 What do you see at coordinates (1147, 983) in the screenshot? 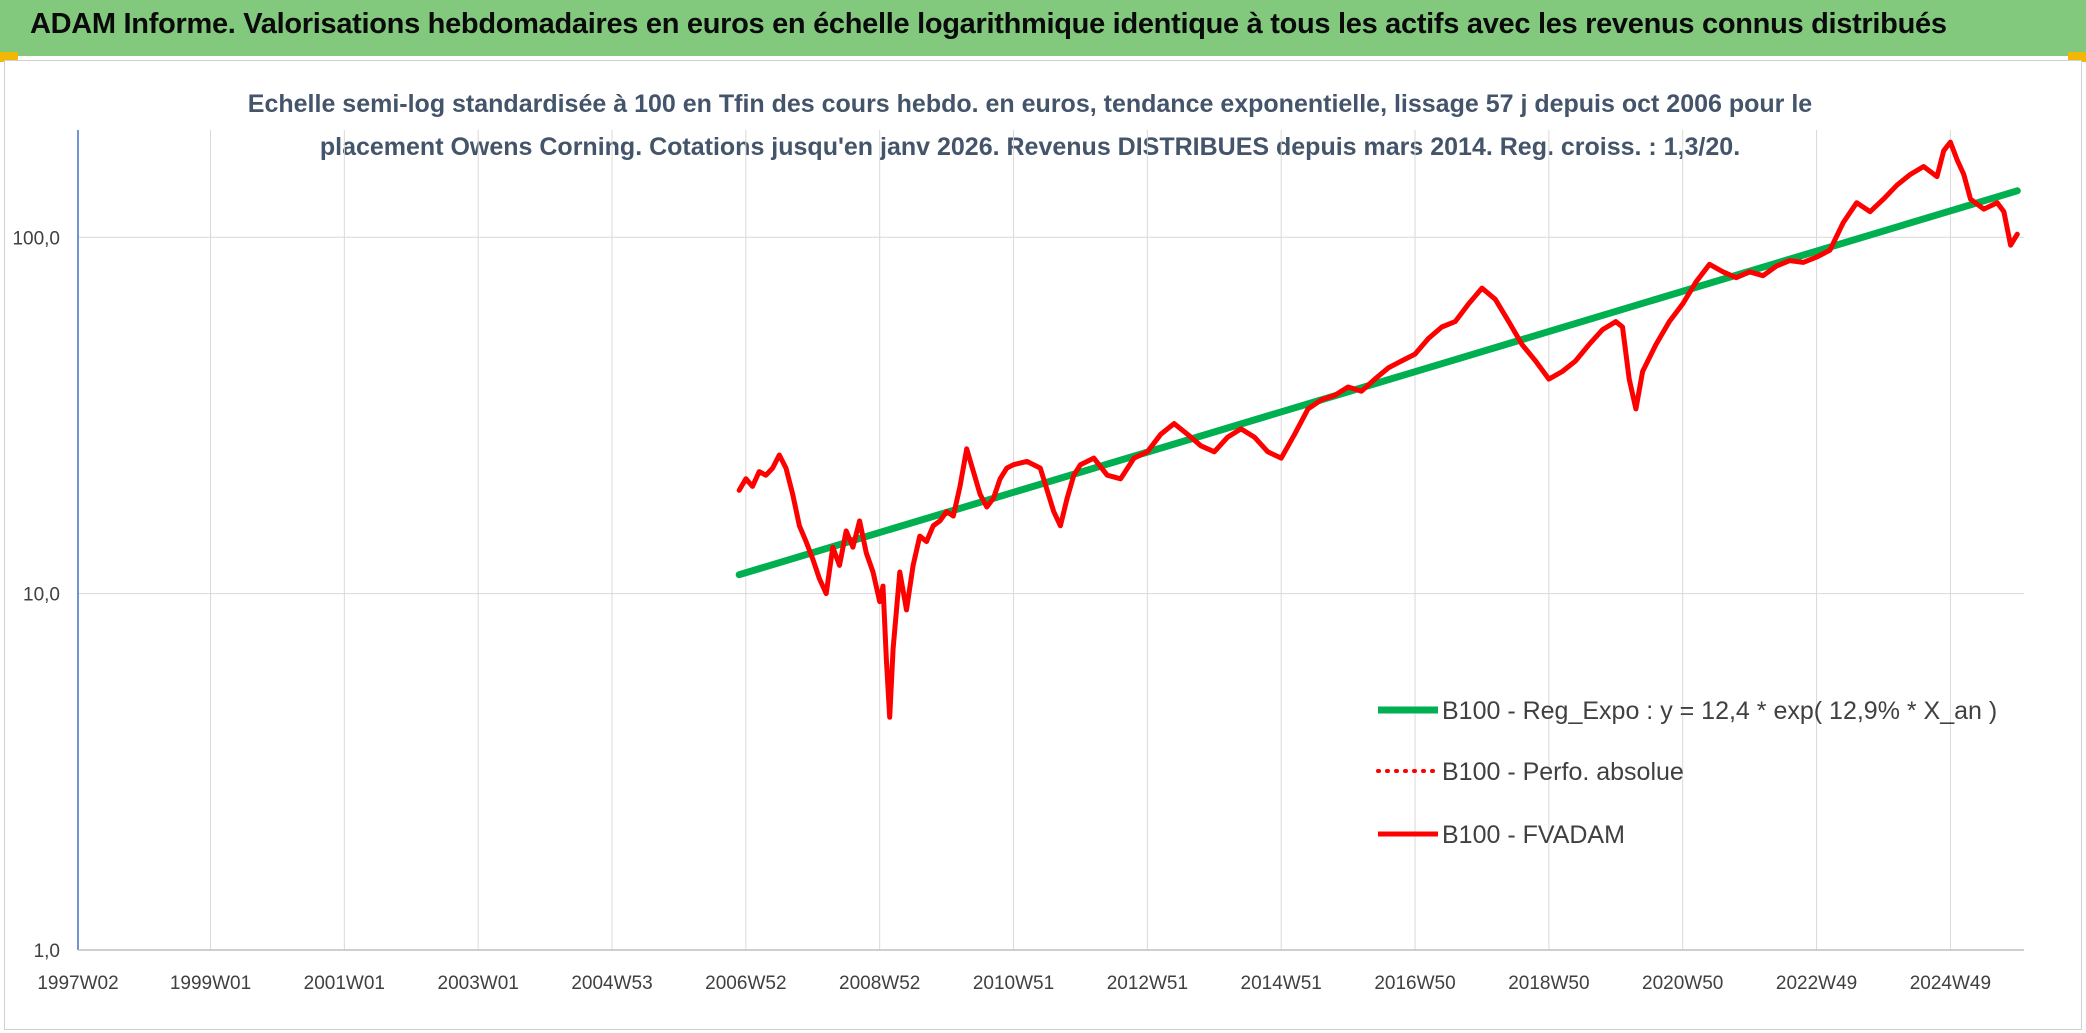
I see `x-tick-label: 2012W51` at bounding box center [1147, 983].